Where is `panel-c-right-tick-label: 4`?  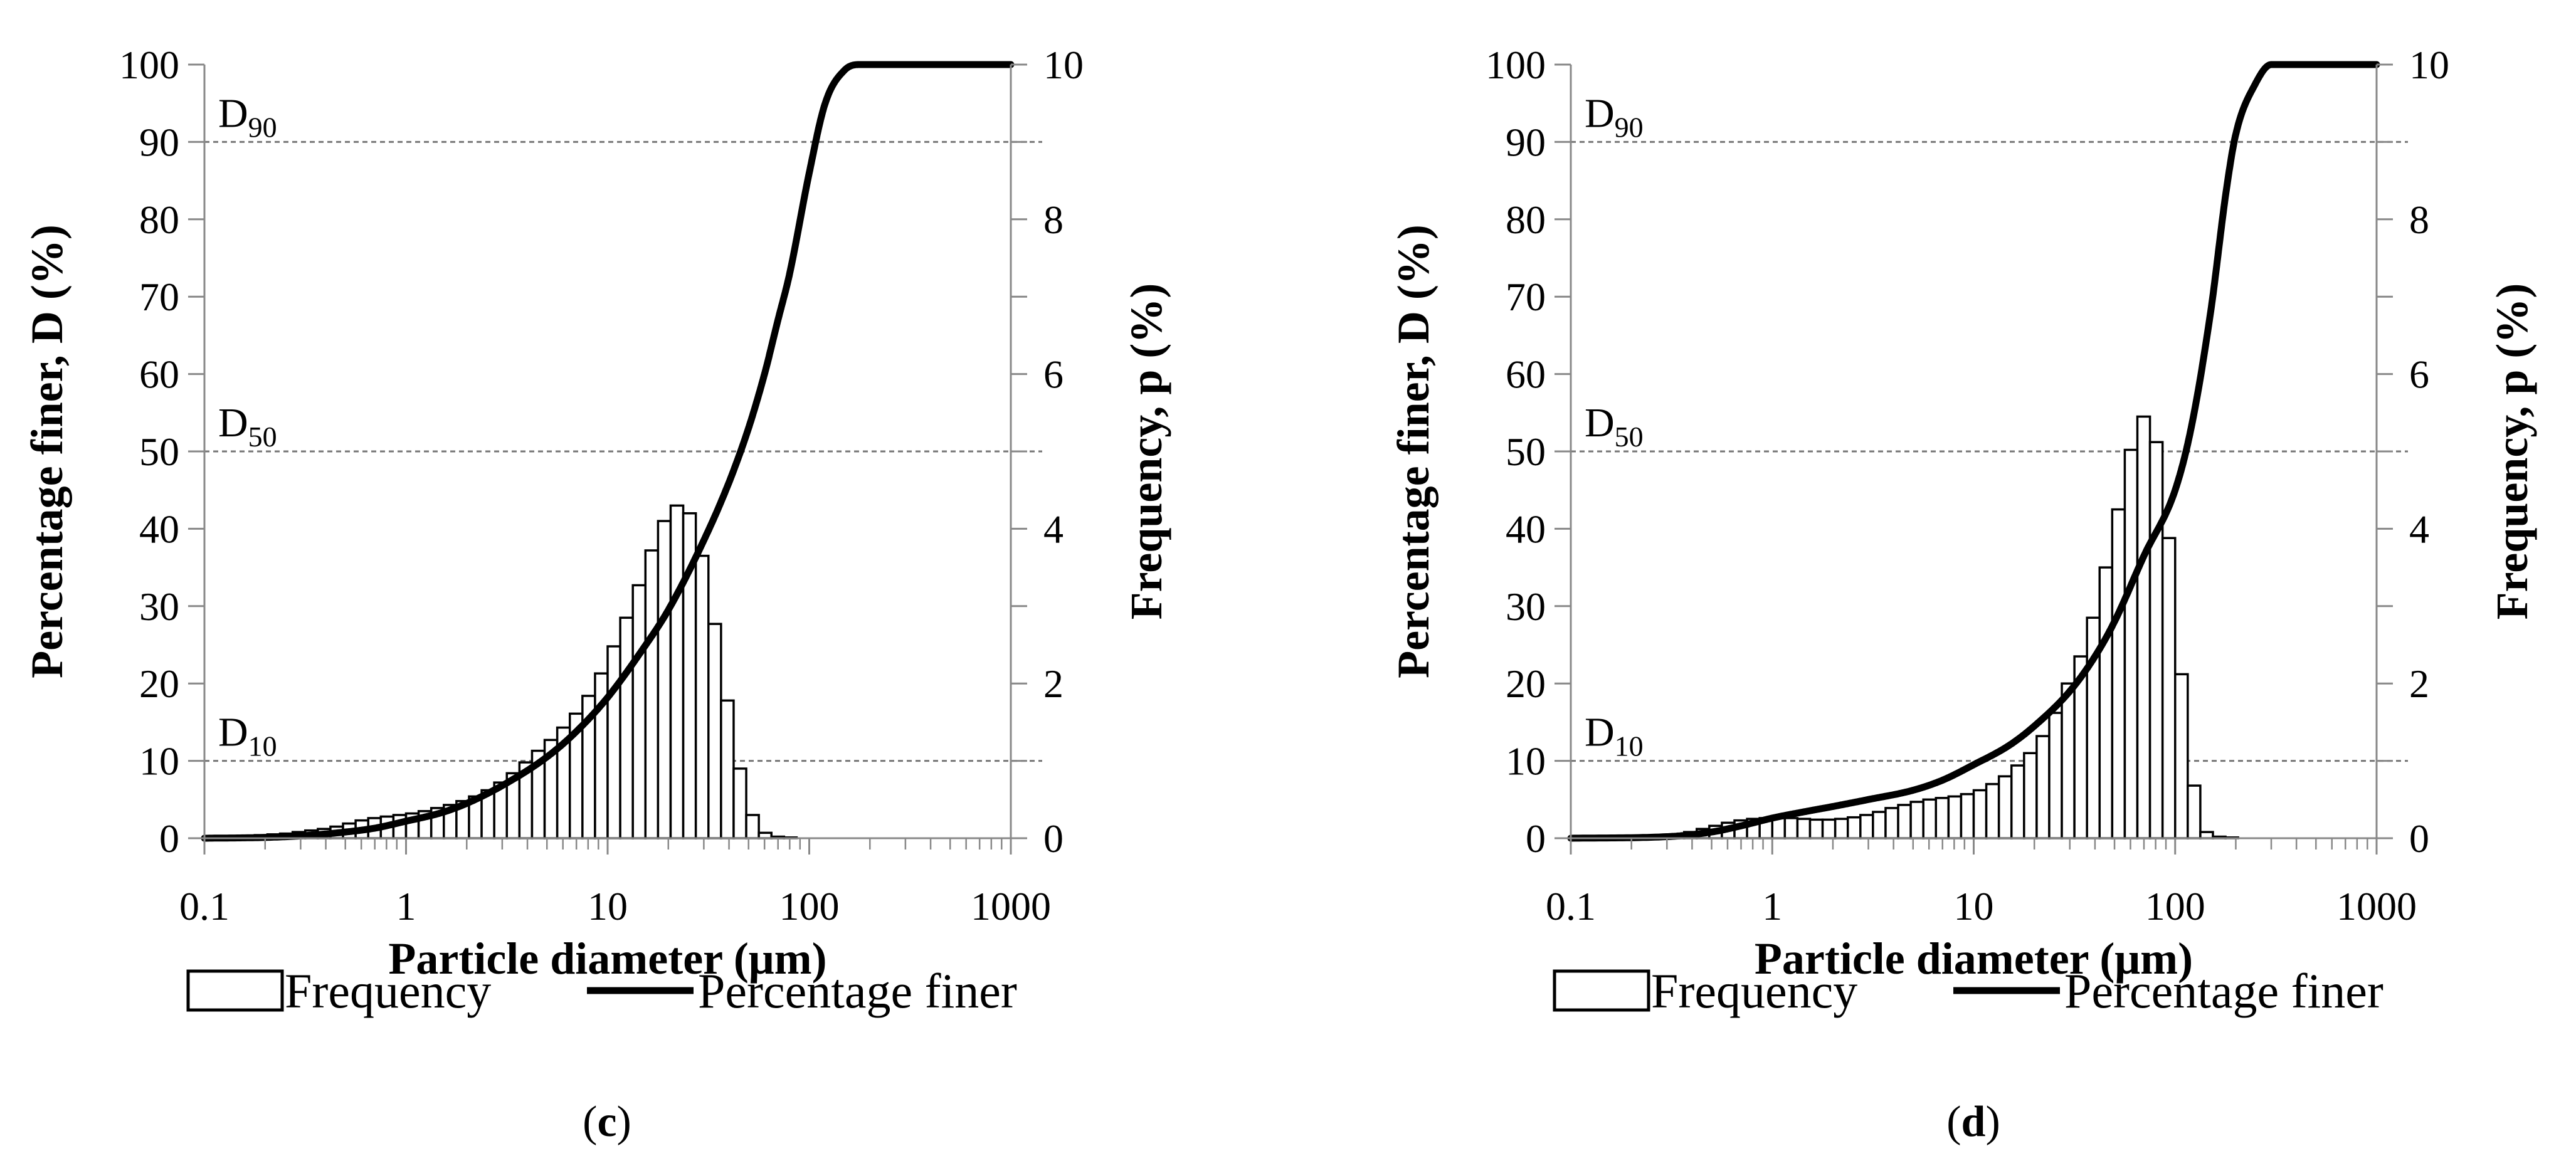 panel-c-right-tick-label: 4 is located at coordinates (1053, 529).